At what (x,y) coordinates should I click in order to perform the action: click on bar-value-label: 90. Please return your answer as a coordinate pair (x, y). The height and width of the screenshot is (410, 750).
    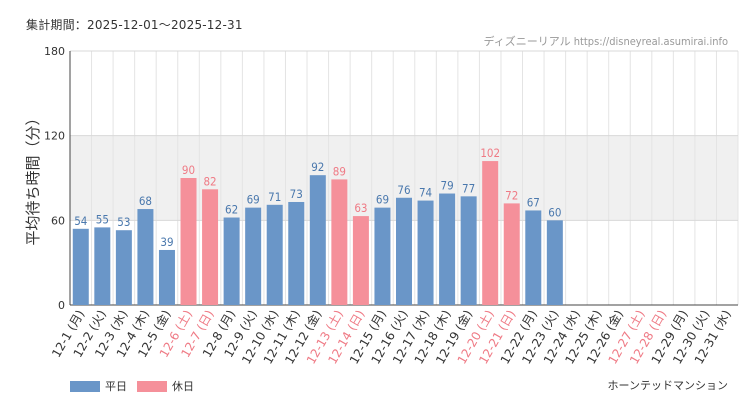
    Looking at the image, I should click on (188, 170).